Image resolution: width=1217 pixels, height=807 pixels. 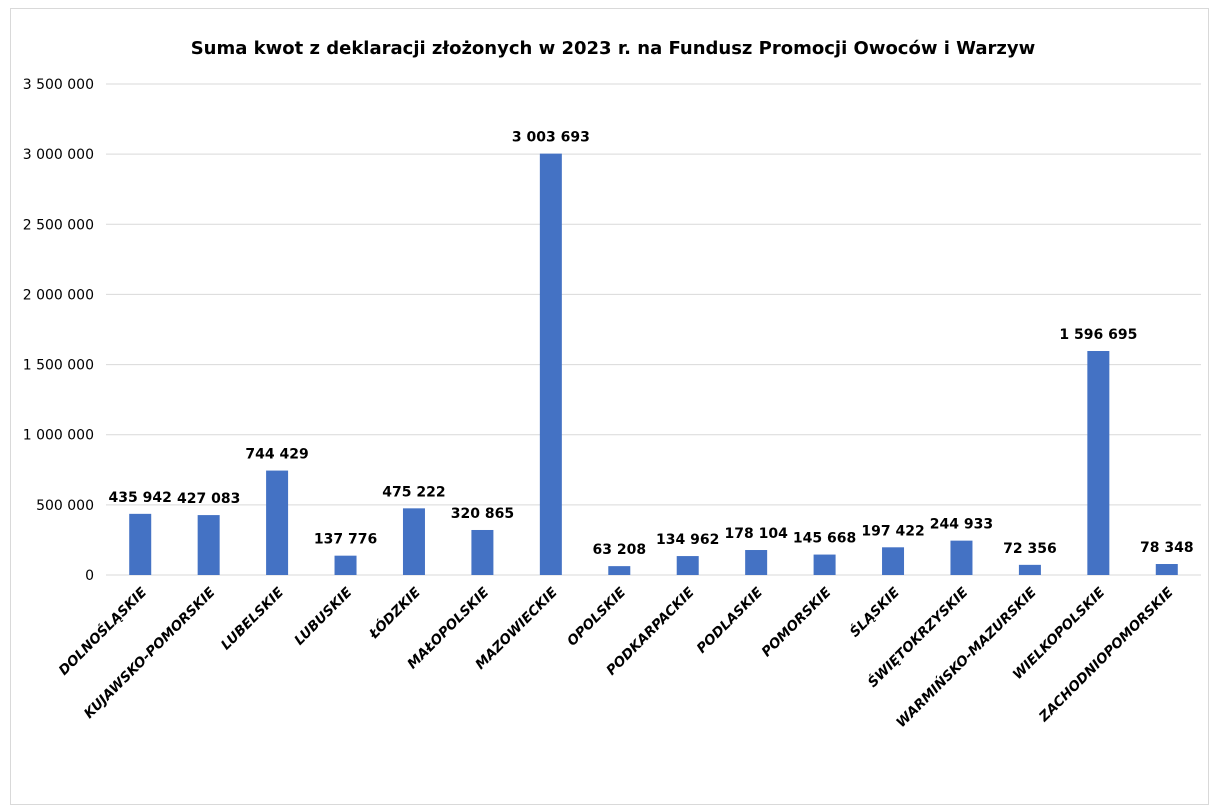 I want to click on data-label: 320 865, so click(x=482, y=514).